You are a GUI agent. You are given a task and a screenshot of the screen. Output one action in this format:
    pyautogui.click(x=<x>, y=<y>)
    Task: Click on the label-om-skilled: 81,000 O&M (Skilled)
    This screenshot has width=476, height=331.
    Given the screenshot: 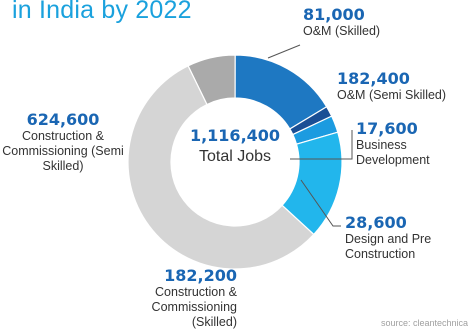 What is the action you would take?
    pyautogui.click(x=341, y=22)
    